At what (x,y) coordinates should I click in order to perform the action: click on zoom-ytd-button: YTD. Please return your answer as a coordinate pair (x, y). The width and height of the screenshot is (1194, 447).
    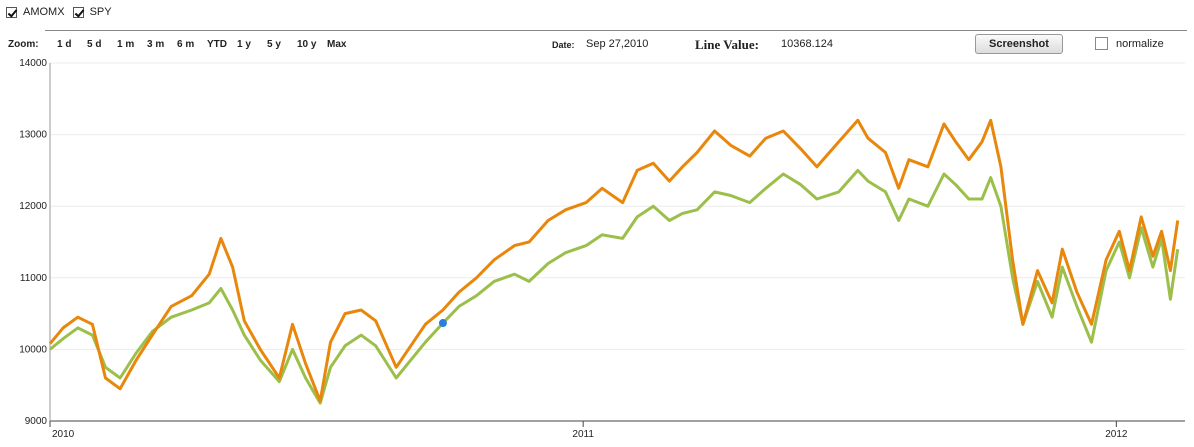
    Looking at the image, I should click on (217, 44).